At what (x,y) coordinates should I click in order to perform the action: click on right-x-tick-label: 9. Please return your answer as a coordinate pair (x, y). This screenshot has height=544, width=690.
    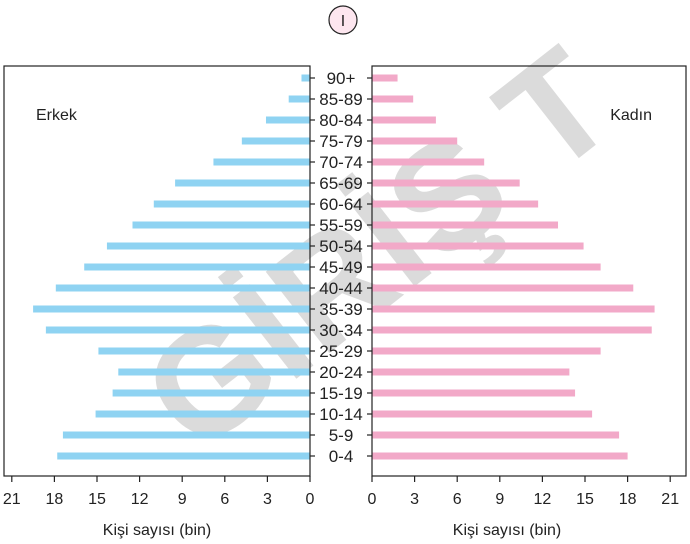
    Looking at the image, I should click on (499, 499).